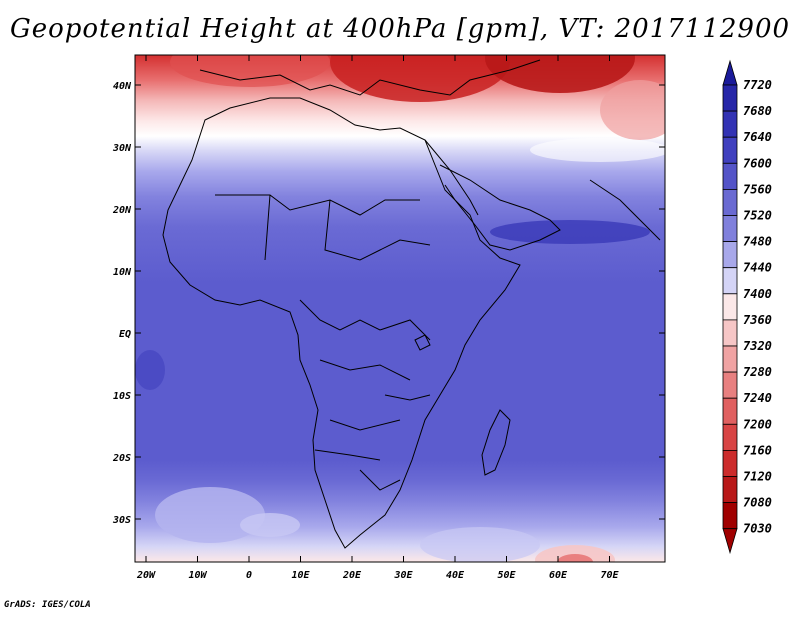 Image resolution: width=800 pixels, height=618 pixels. What do you see at coordinates (197, 575) in the screenshot?
I see `lon-label: 10W` at bounding box center [197, 575].